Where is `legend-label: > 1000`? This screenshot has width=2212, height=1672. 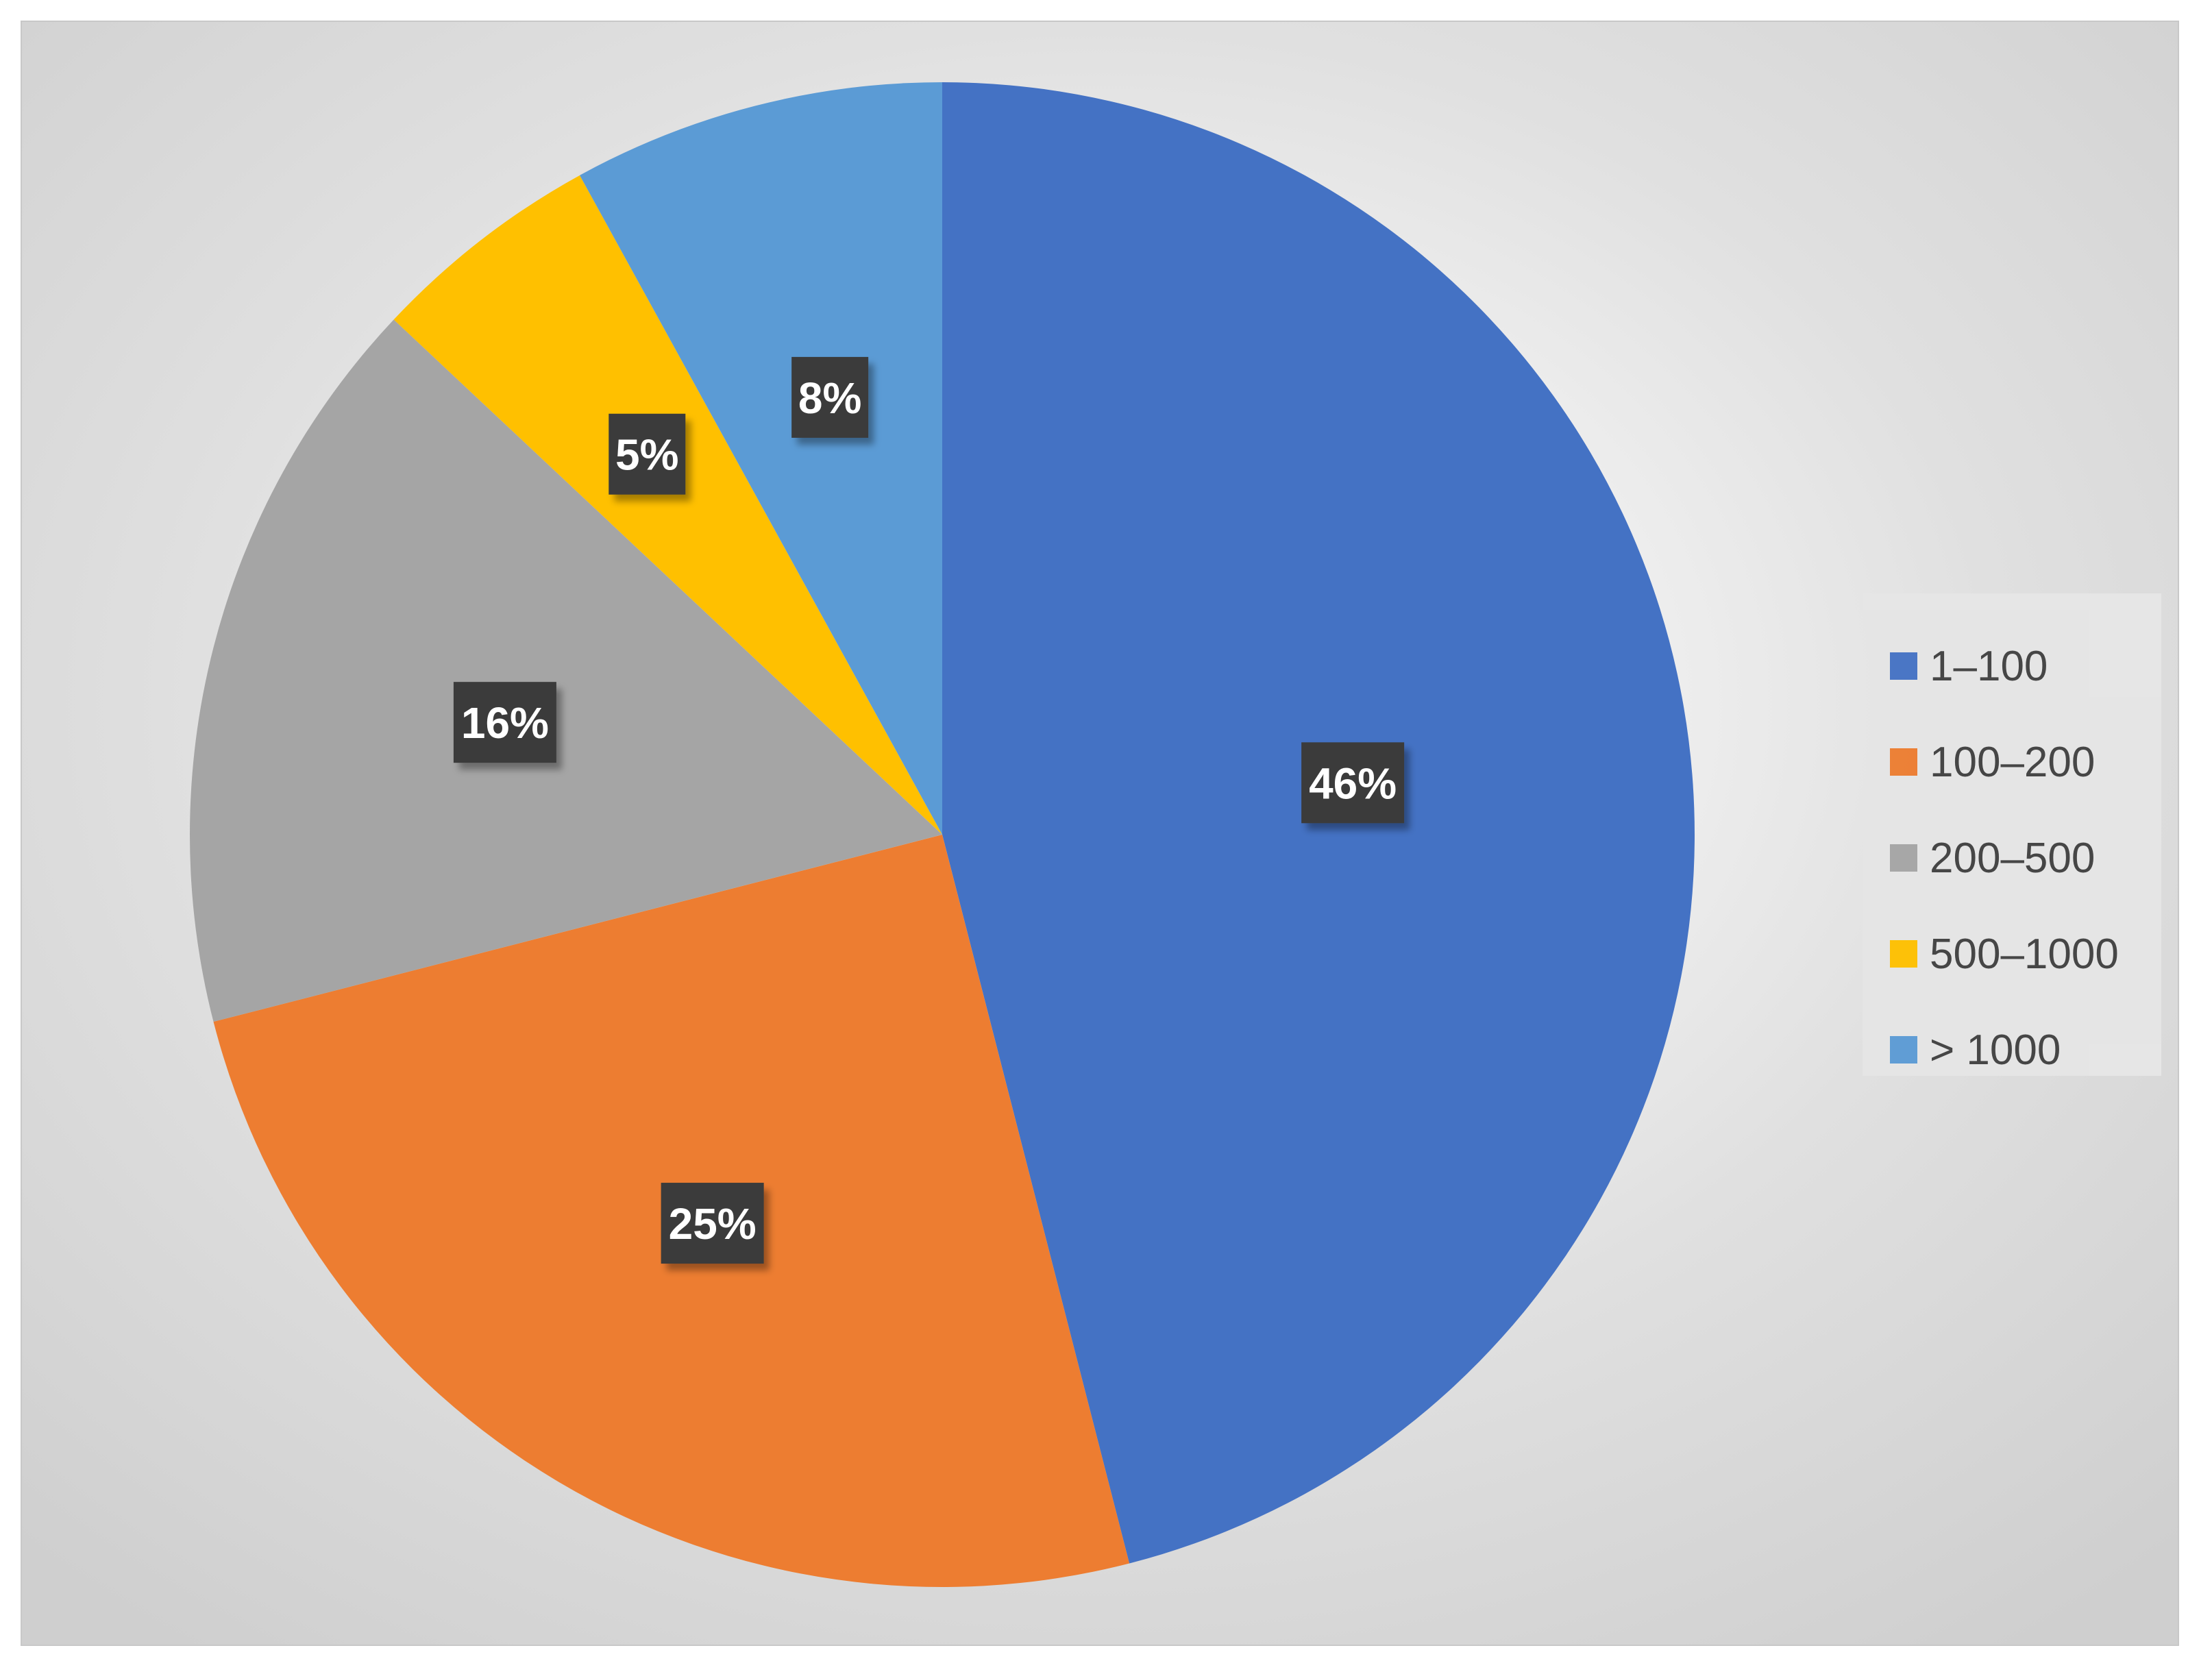
legend-label: > 1000 is located at coordinates (1996, 1050).